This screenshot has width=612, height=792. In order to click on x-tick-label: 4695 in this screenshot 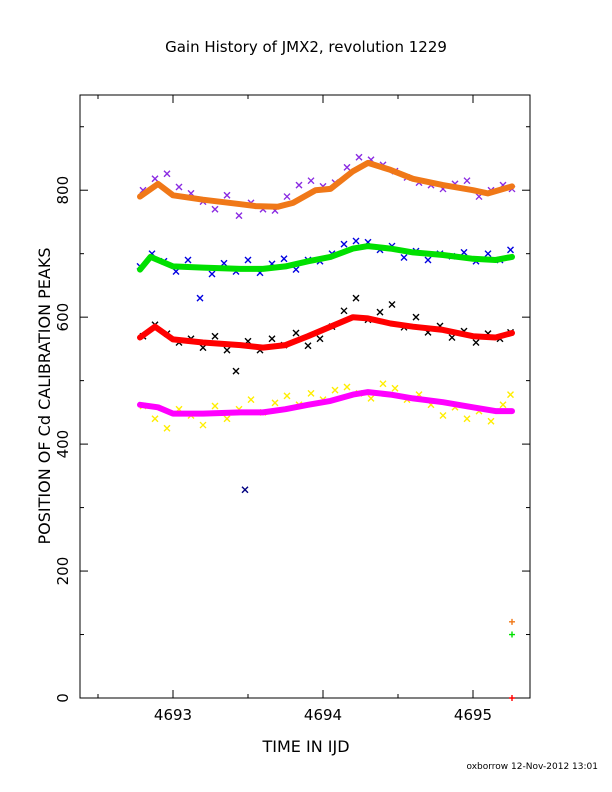, I will do `click(473, 715)`.